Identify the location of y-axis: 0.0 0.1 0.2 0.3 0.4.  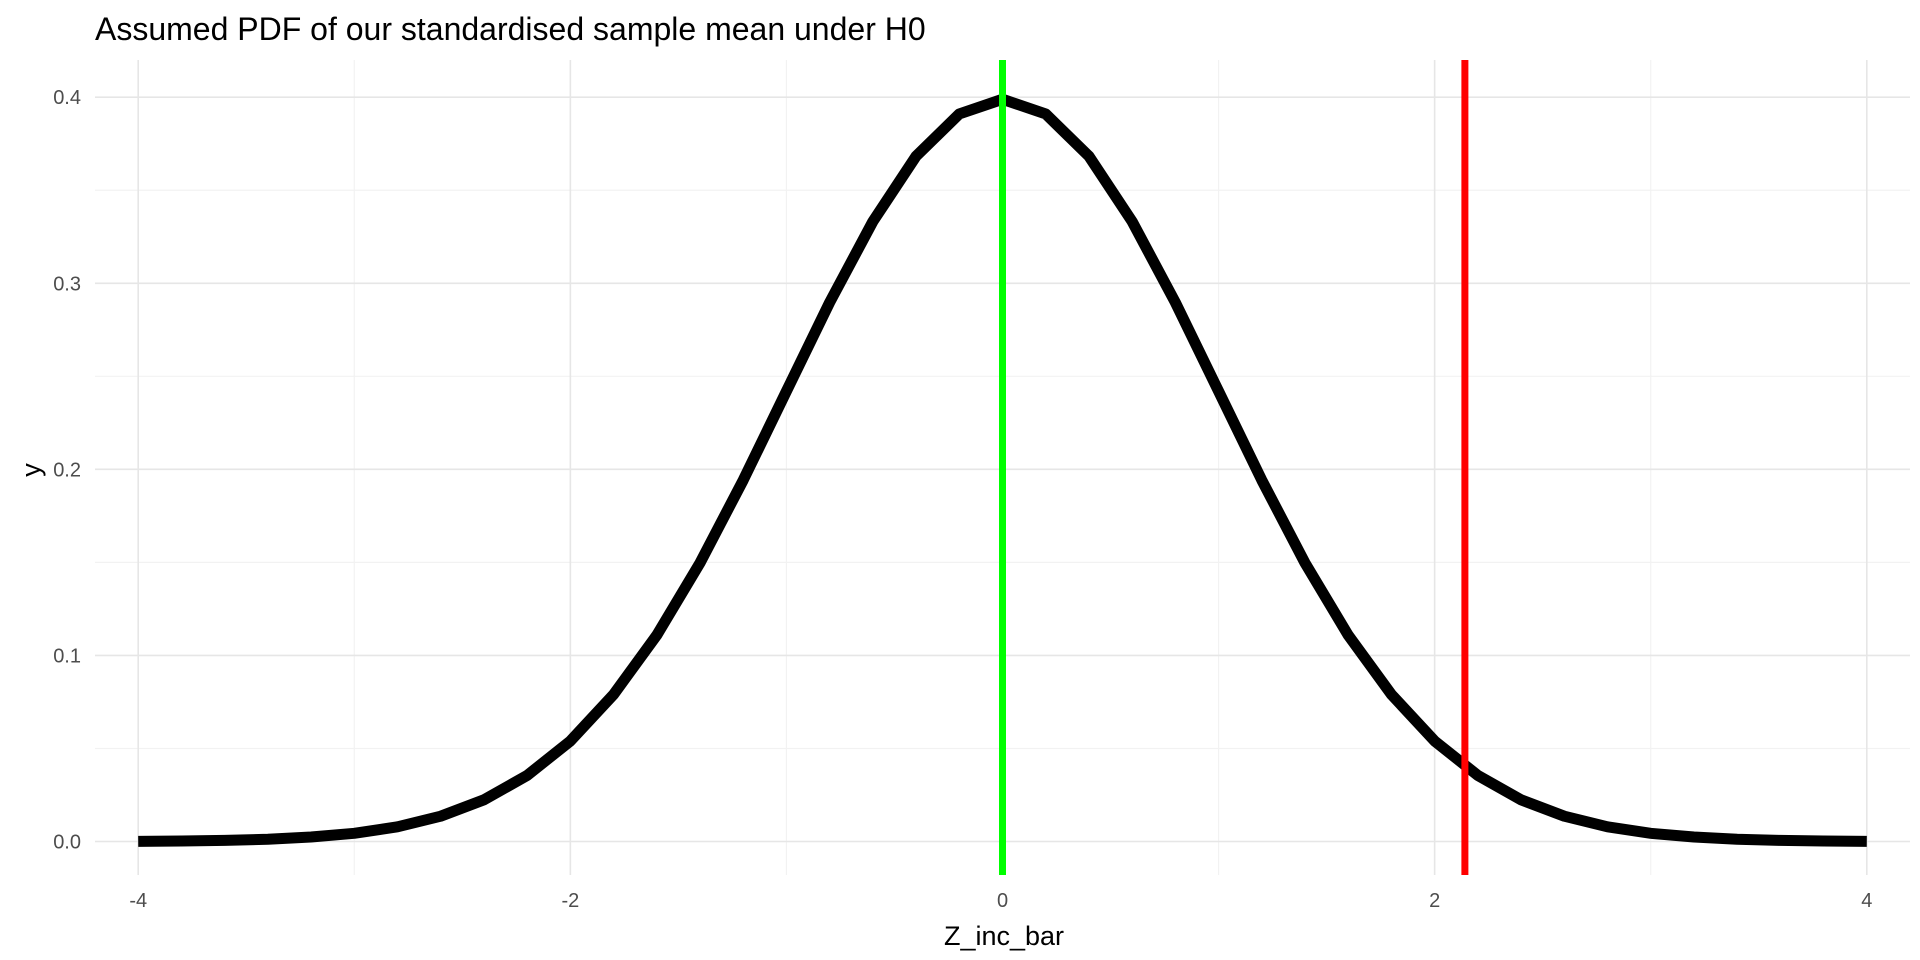
(67, 470).